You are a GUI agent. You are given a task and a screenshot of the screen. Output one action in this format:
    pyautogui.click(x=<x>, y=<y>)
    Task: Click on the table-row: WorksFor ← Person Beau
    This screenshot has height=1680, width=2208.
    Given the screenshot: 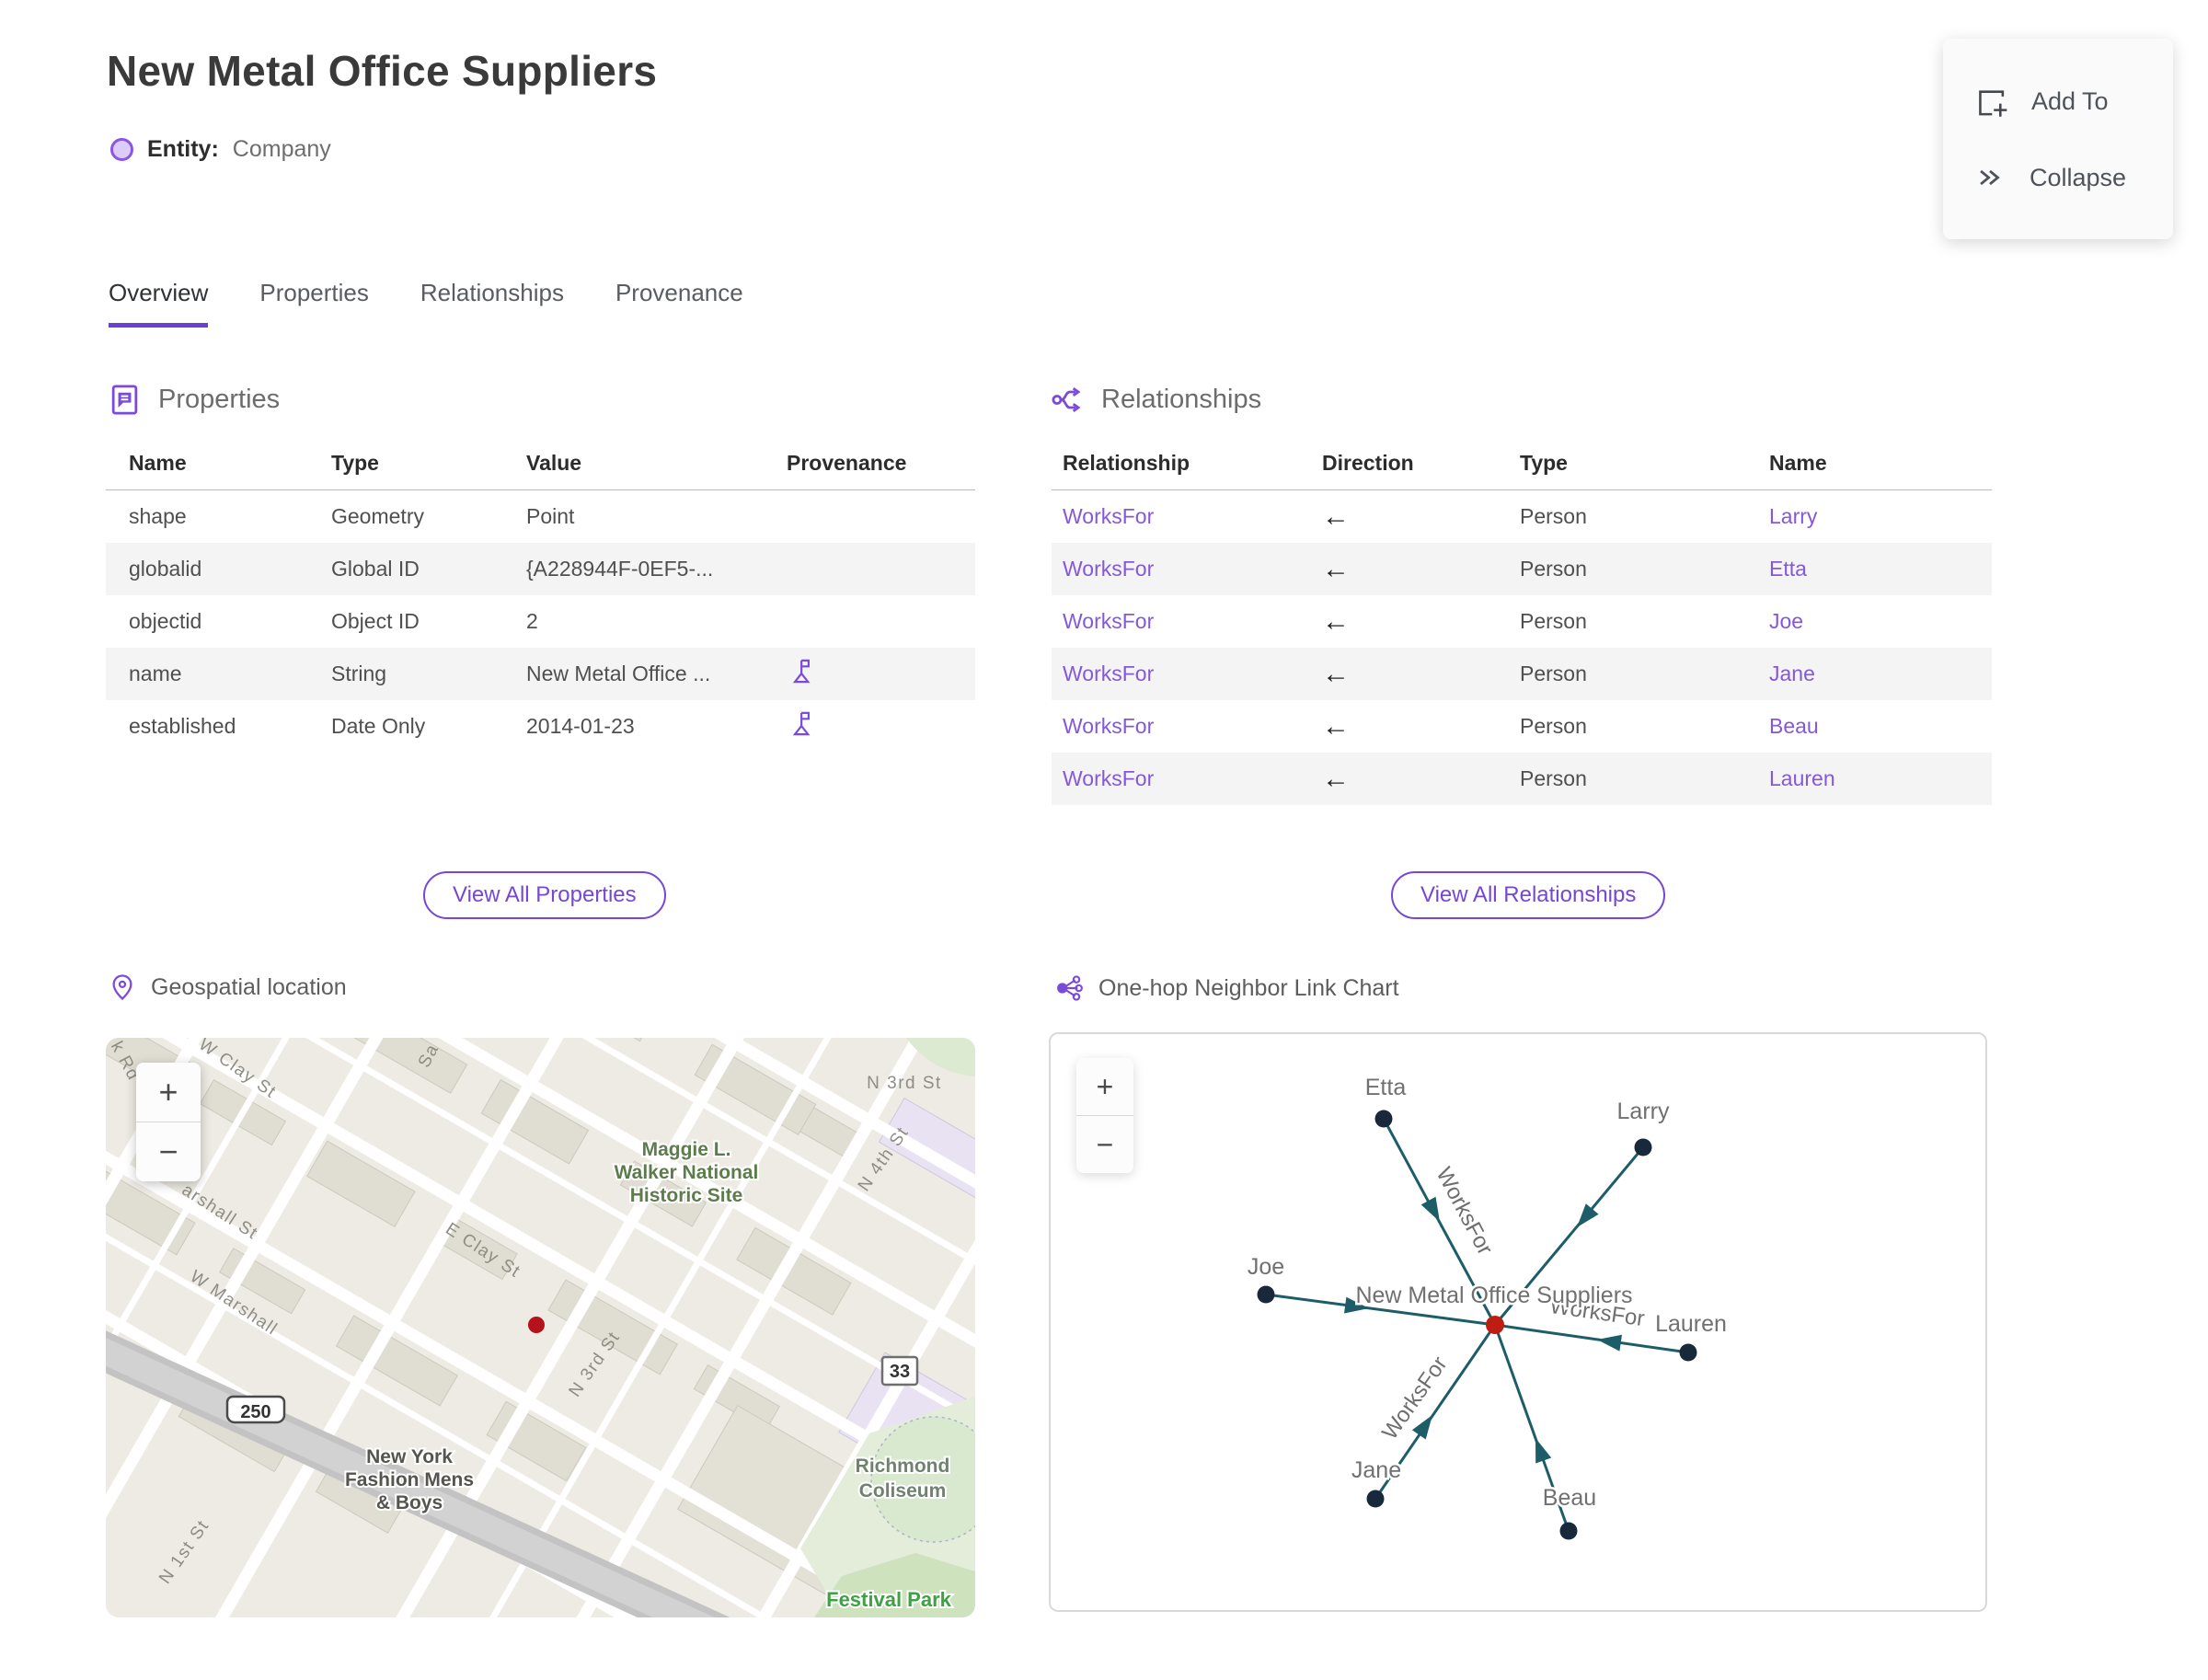 What is the action you would take?
    pyautogui.click(x=1522, y=726)
    